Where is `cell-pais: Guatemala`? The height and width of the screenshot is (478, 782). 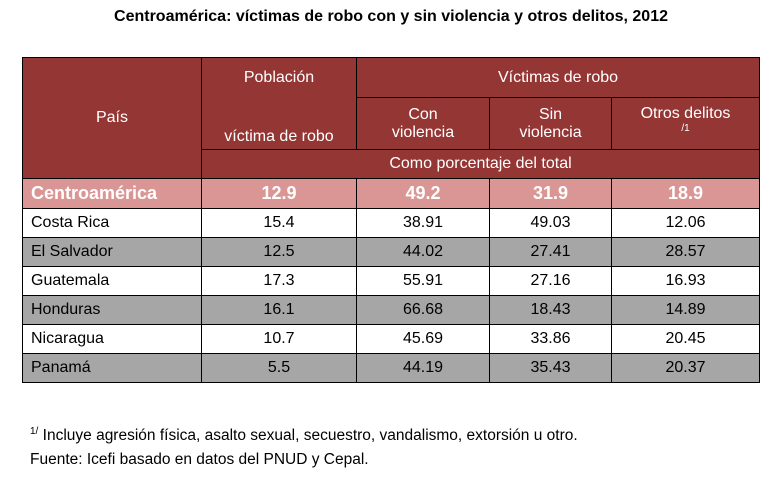 cell-pais: Guatemala is located at coordinates (112, 281).